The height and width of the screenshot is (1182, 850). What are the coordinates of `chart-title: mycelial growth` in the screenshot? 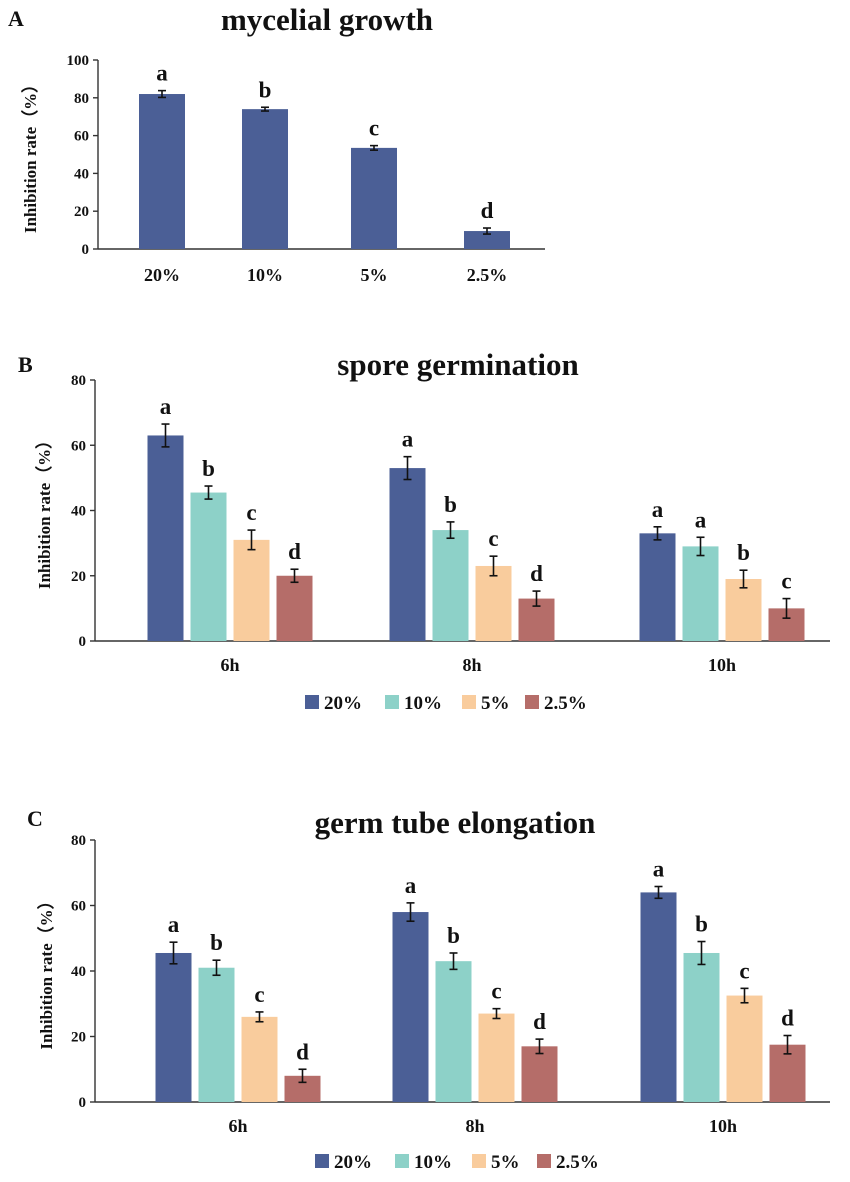 It's located at (327, 19).